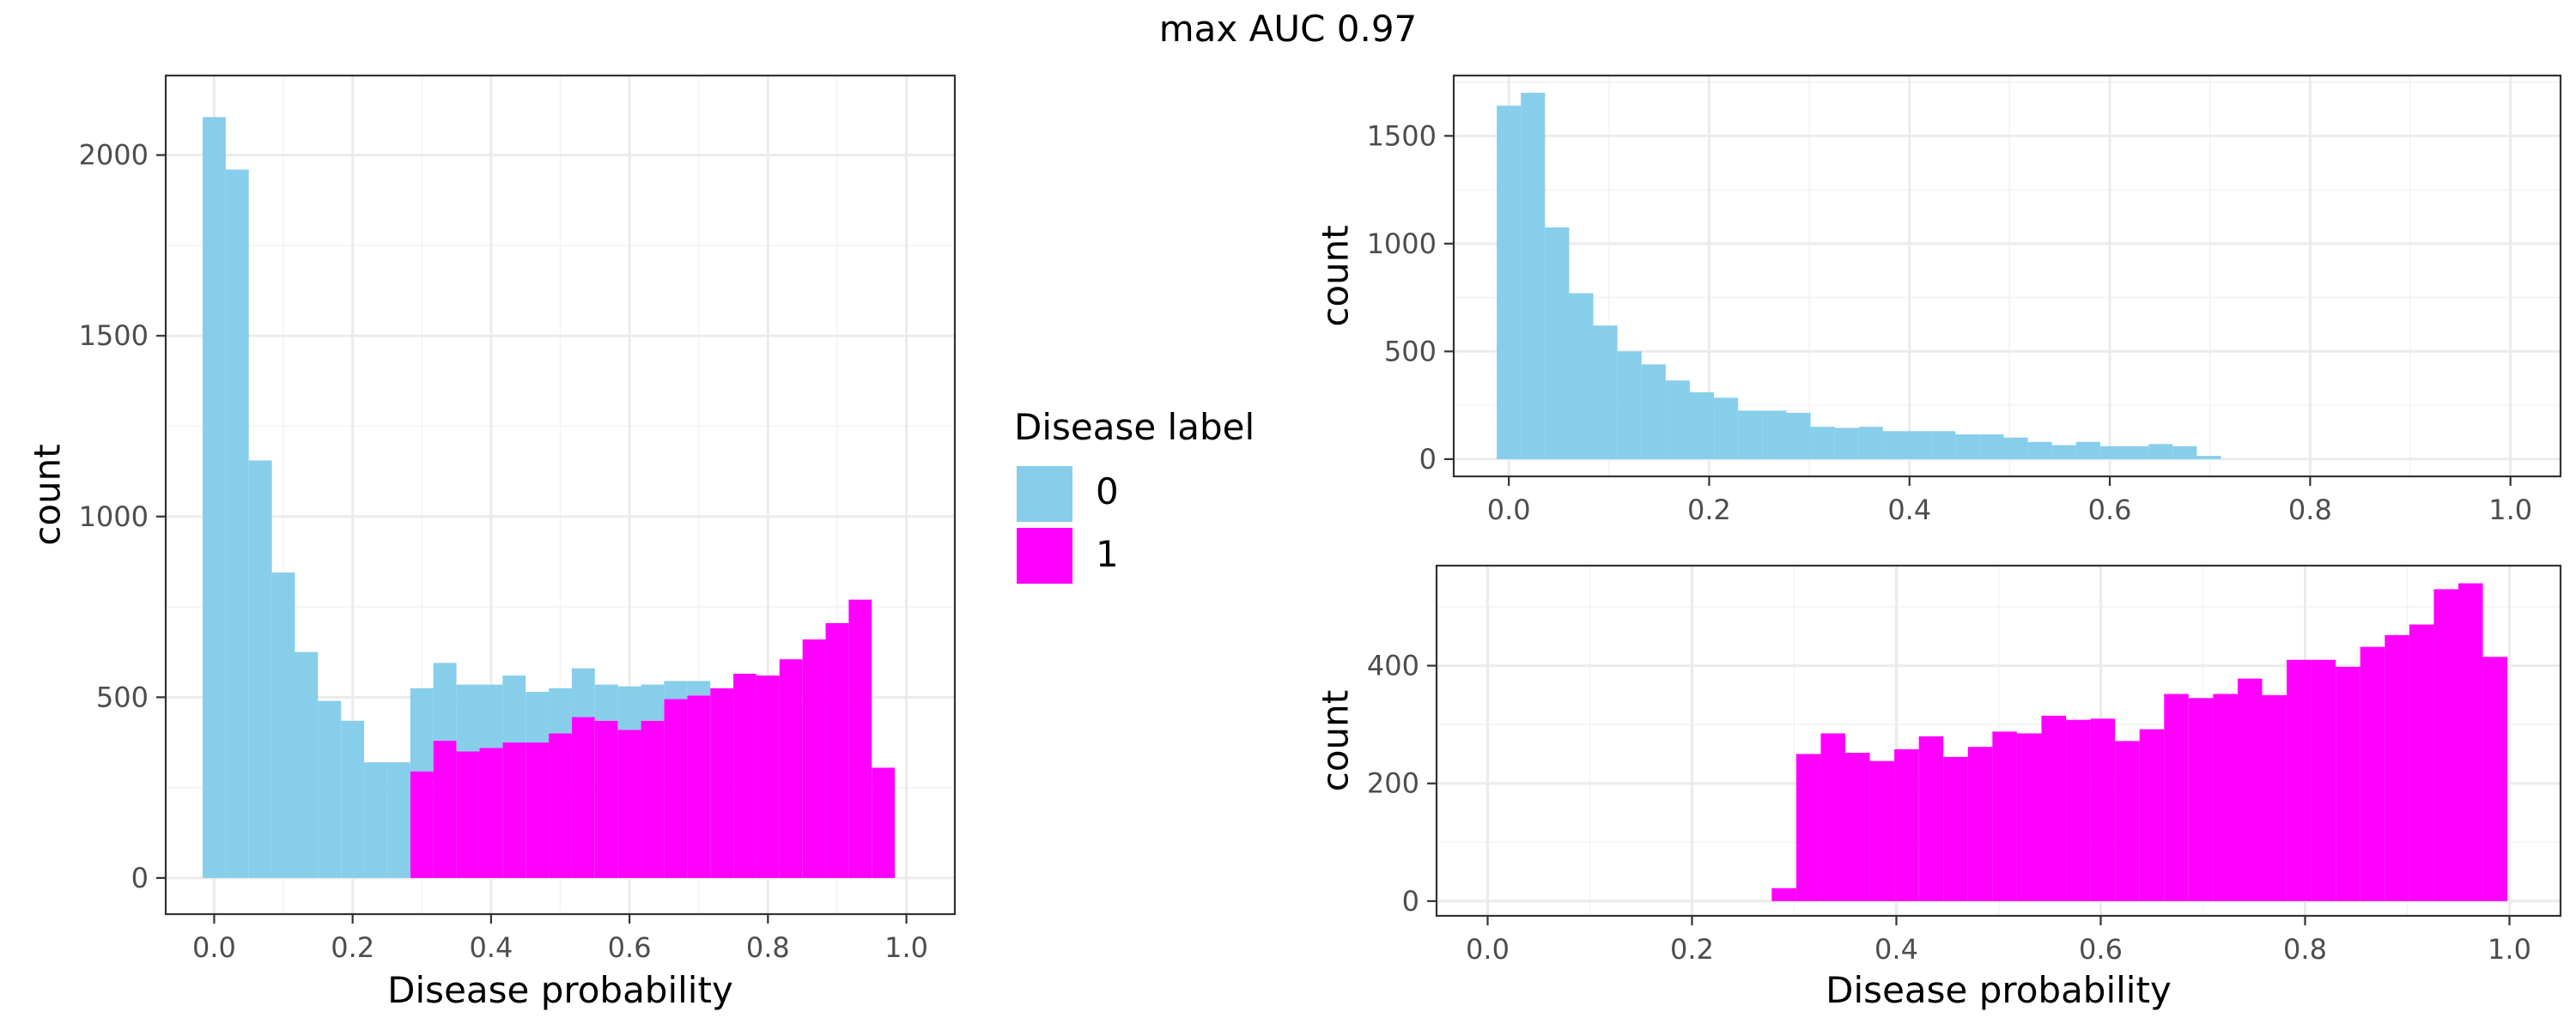  What do you see at coordinates (1393, 666) in the screenshot?
I see `y-tick-label: 400` at bounding box center [1393, 666].